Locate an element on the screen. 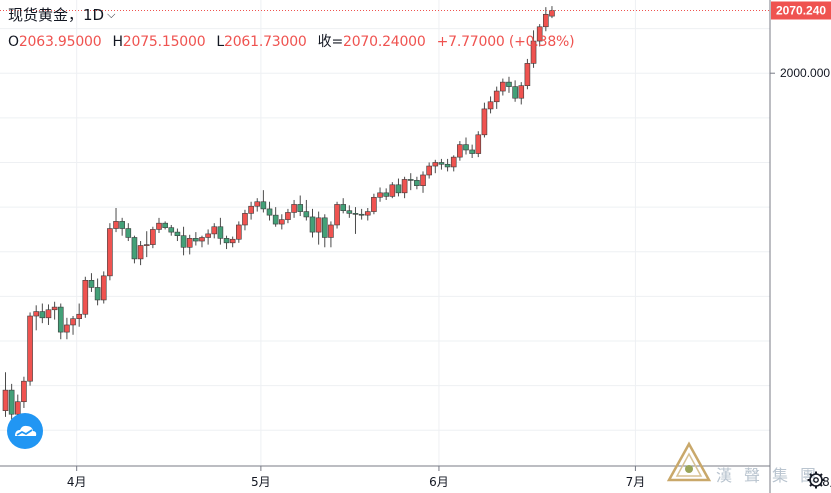 This screenshot has height=493, width=831. time-tick-label: 5月 is located at coordinates (261, 482).